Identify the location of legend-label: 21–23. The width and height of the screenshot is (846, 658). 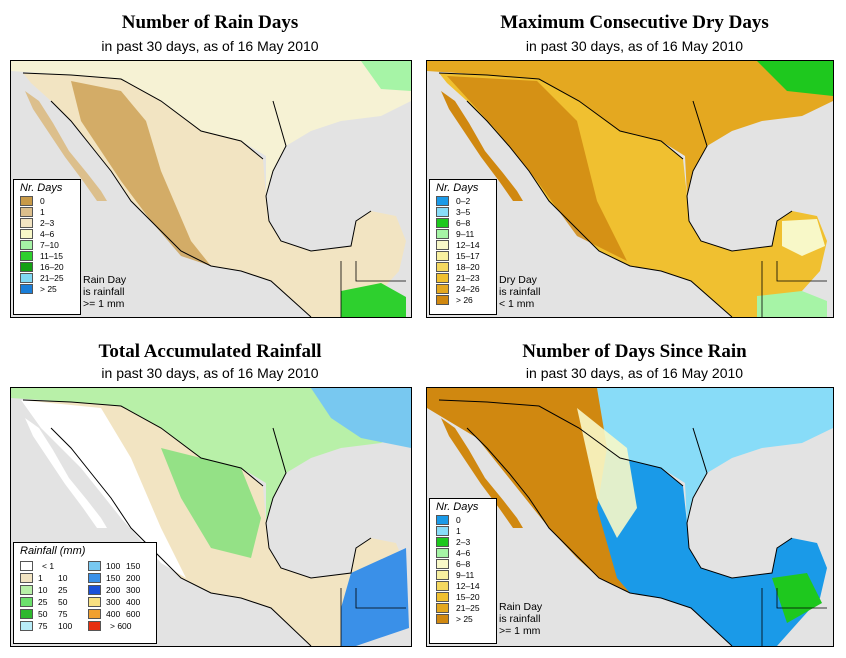
(468, 278).